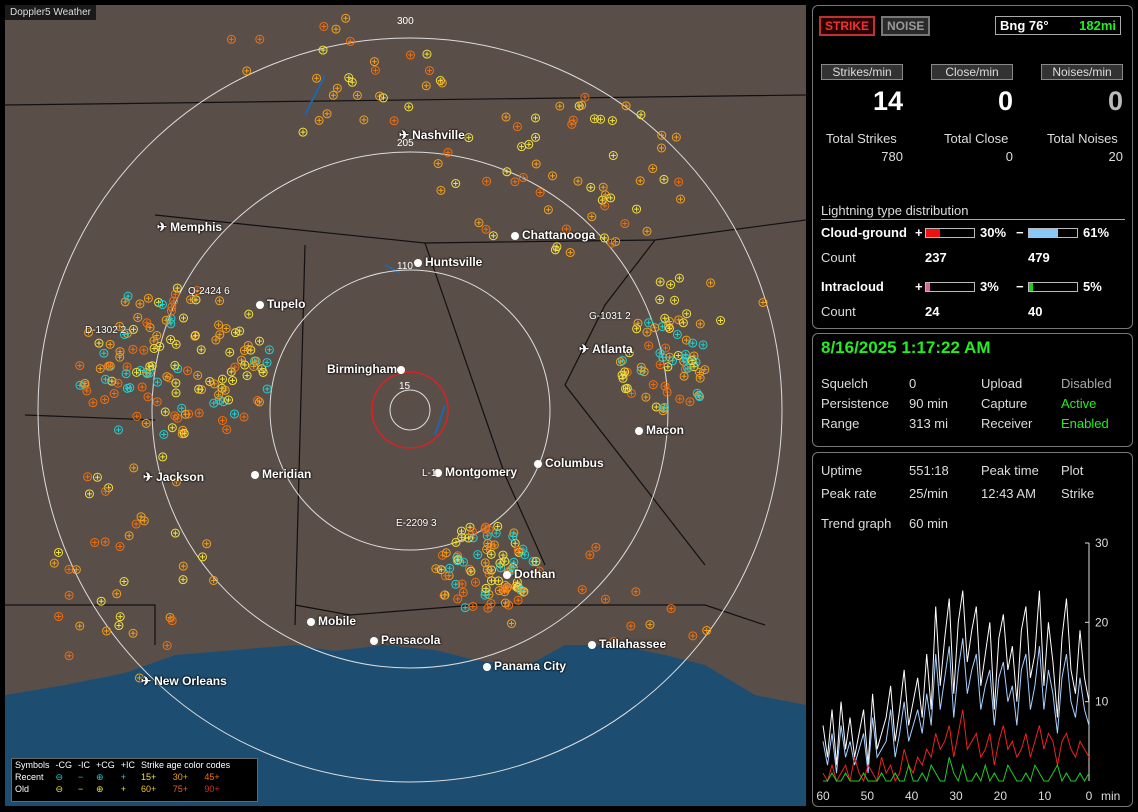 The width and height of the screenshot is (1138, 812). I want to click on capture-label: Capture, so click(1004, 403).